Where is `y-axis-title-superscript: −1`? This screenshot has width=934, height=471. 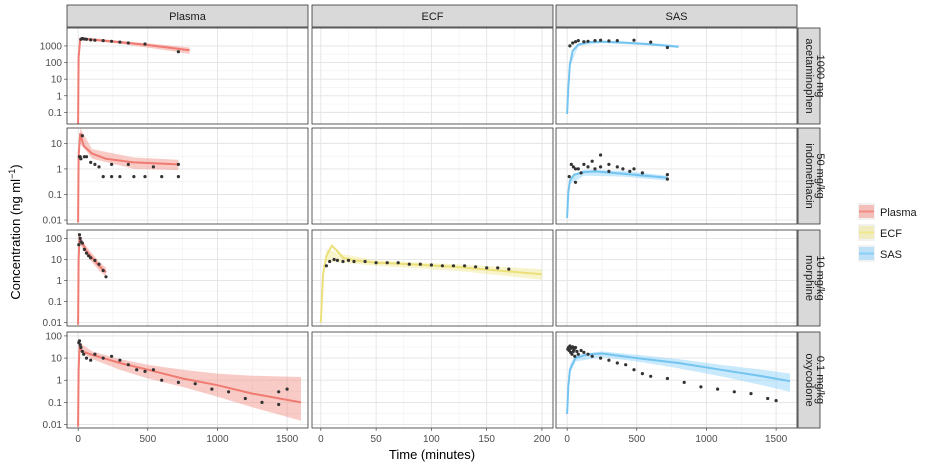 y-axis-title-superscript: −1 is located at coordinates (12, 174).